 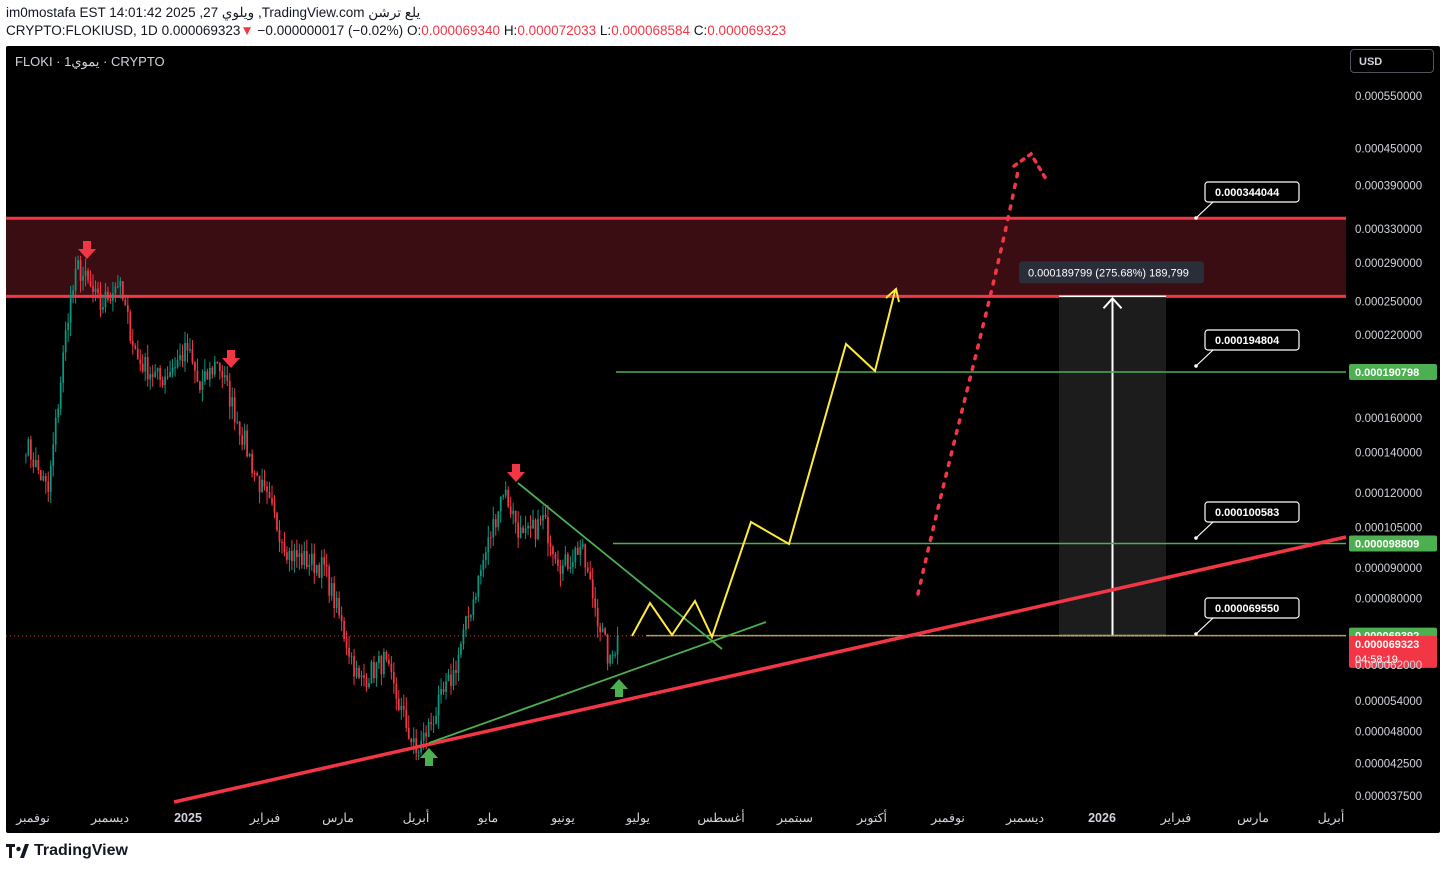 What do you see at coordinates (1388, 600) in the screenshot?
I see `price-axis-label: 0.000080000` at bounding box center [1388, 600].